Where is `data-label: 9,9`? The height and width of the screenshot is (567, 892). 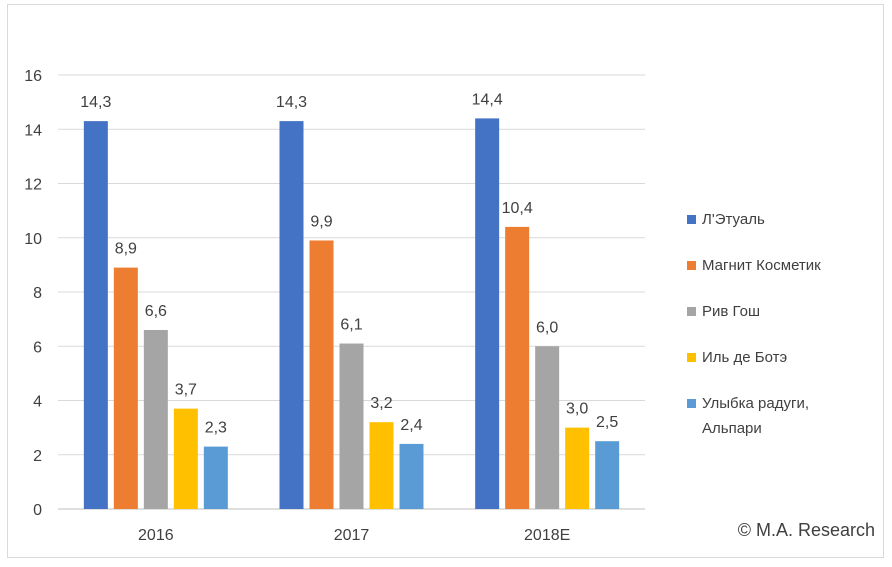 data-label: 9,9 is located at coordinates (321, 221).